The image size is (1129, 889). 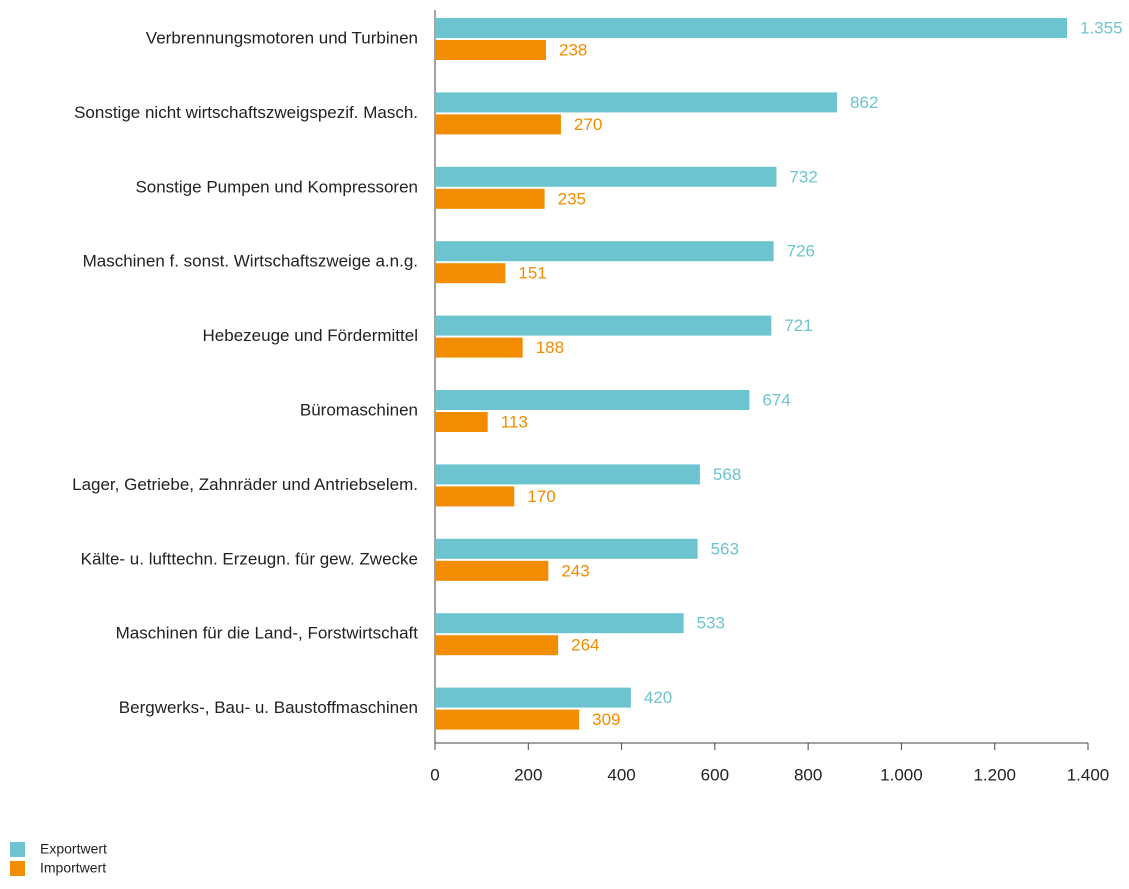 I want to click on legend-label: Exportwert, so click(x=73, y=849).